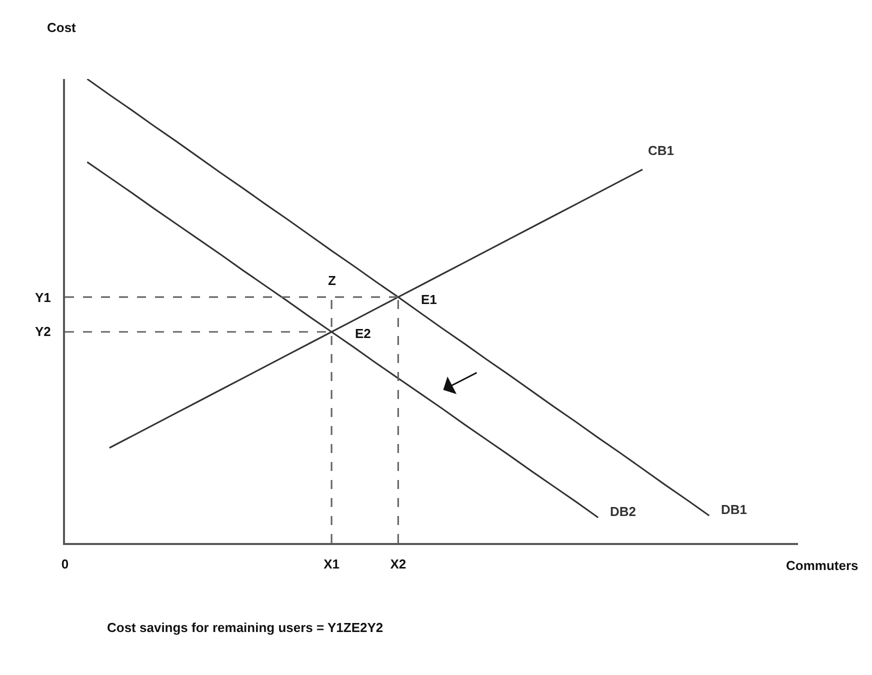 This screenshot has width=872, height=675. What do you see at coordinates (363, 333) in the screenshot?
I see `annotation: E2` at bounding box center [363, 333].